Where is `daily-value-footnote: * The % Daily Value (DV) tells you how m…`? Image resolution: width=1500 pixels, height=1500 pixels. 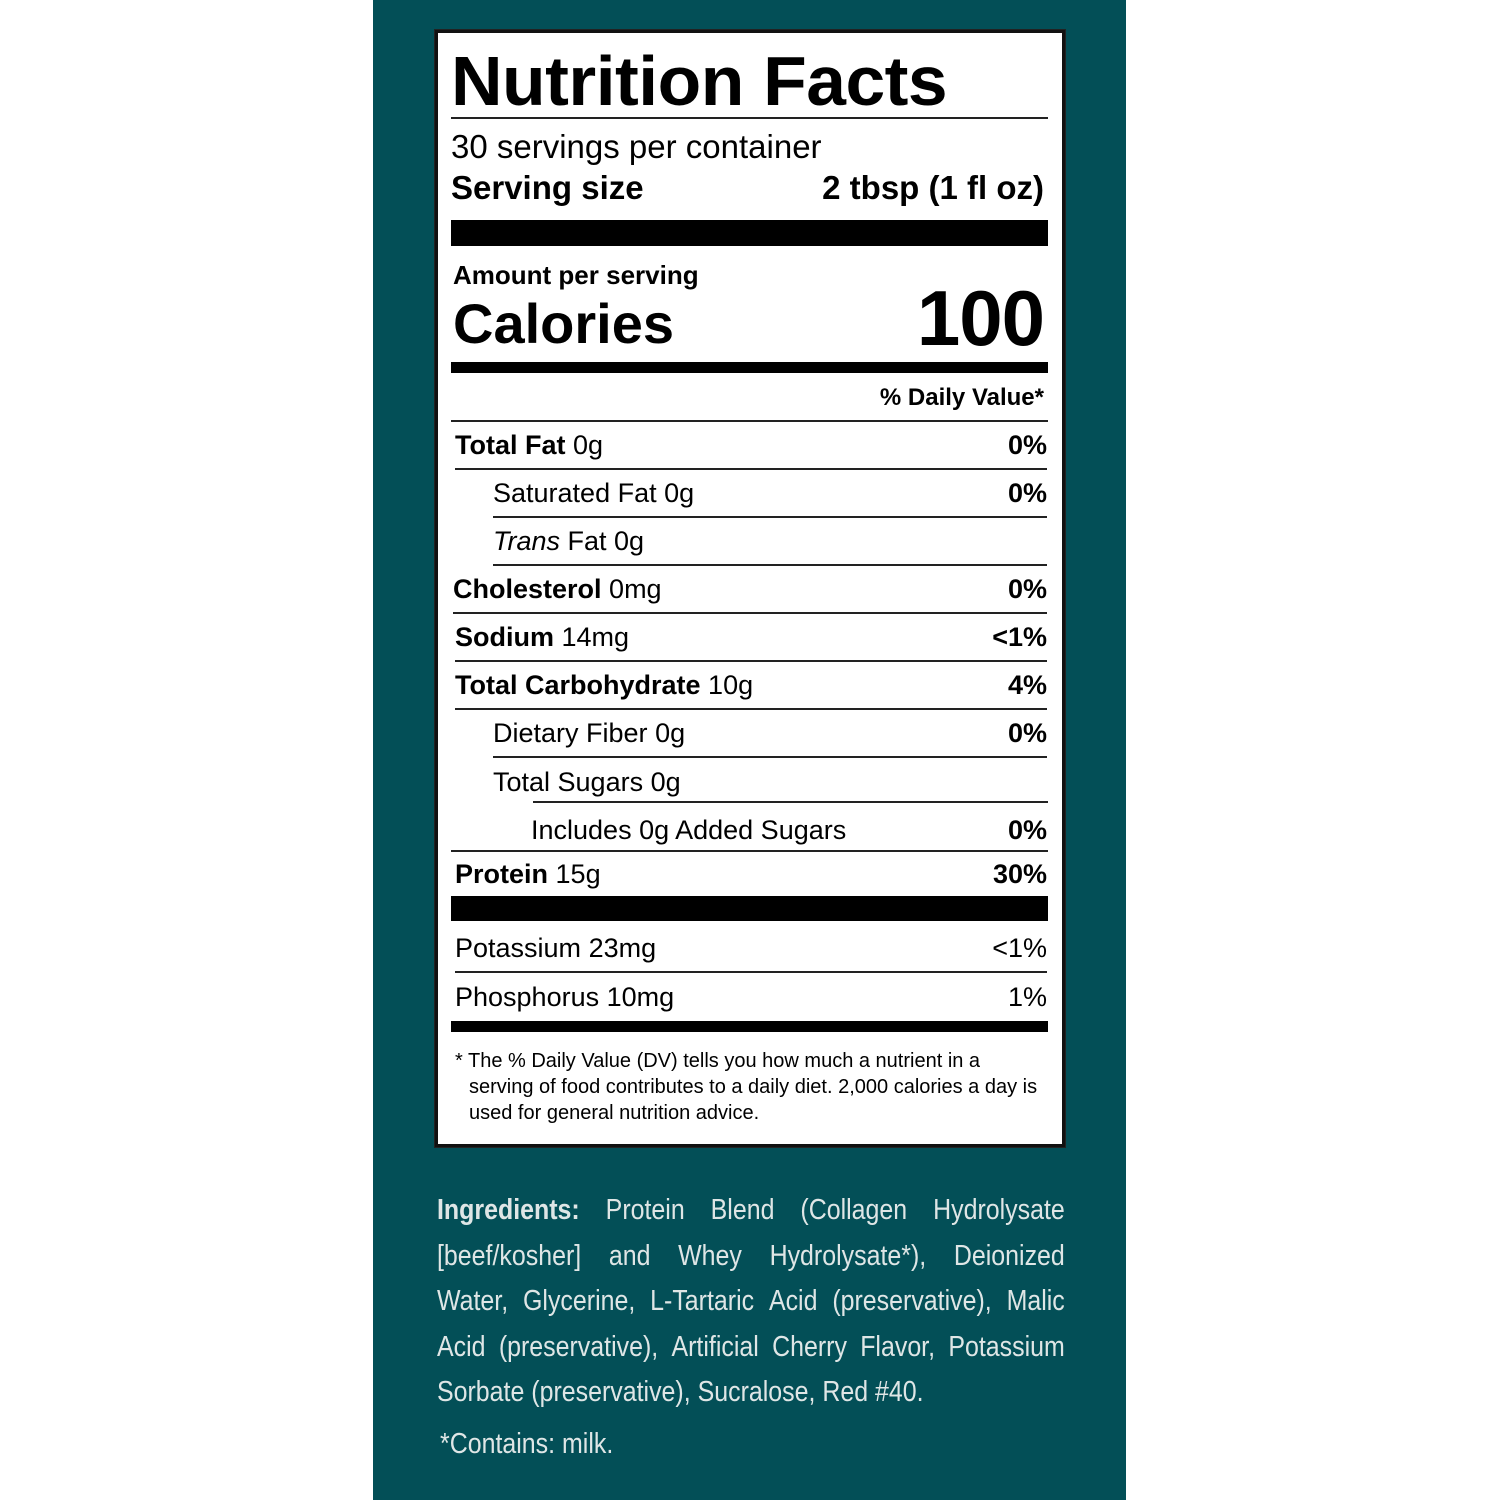 daily-value-footnote: * The % Daily Value (DV) tells you how m… is located at coordinates (746, 1087).